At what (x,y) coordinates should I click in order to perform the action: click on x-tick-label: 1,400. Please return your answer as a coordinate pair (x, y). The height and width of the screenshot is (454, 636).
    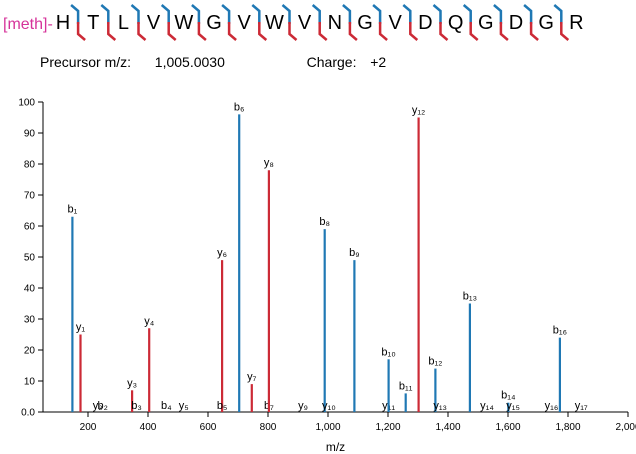
    Looking at the image, I should click on (447, 427).